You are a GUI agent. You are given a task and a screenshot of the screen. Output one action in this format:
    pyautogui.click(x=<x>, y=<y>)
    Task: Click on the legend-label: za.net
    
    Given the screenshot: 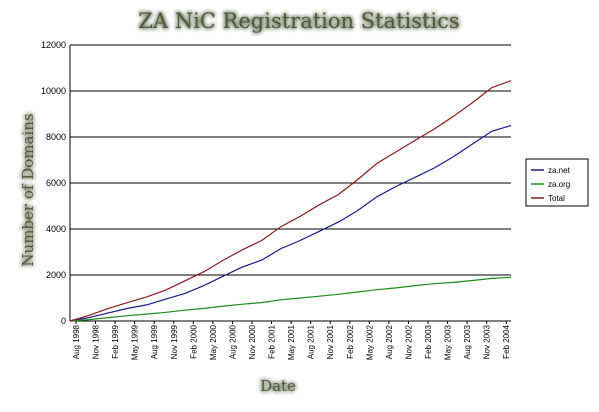 What is the action you would take?
    pyautogui.click(x=559, y=170)
    